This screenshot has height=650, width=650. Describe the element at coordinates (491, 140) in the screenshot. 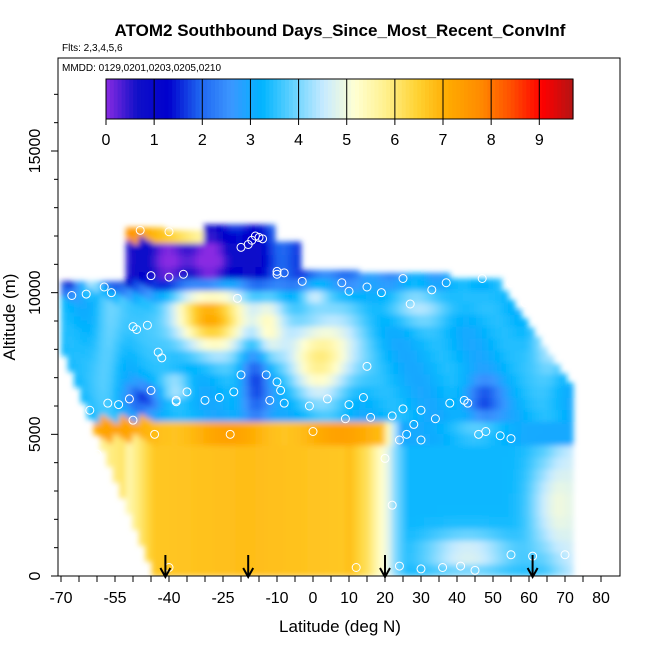

I see `colorbar-tick-label: 8` at that location.